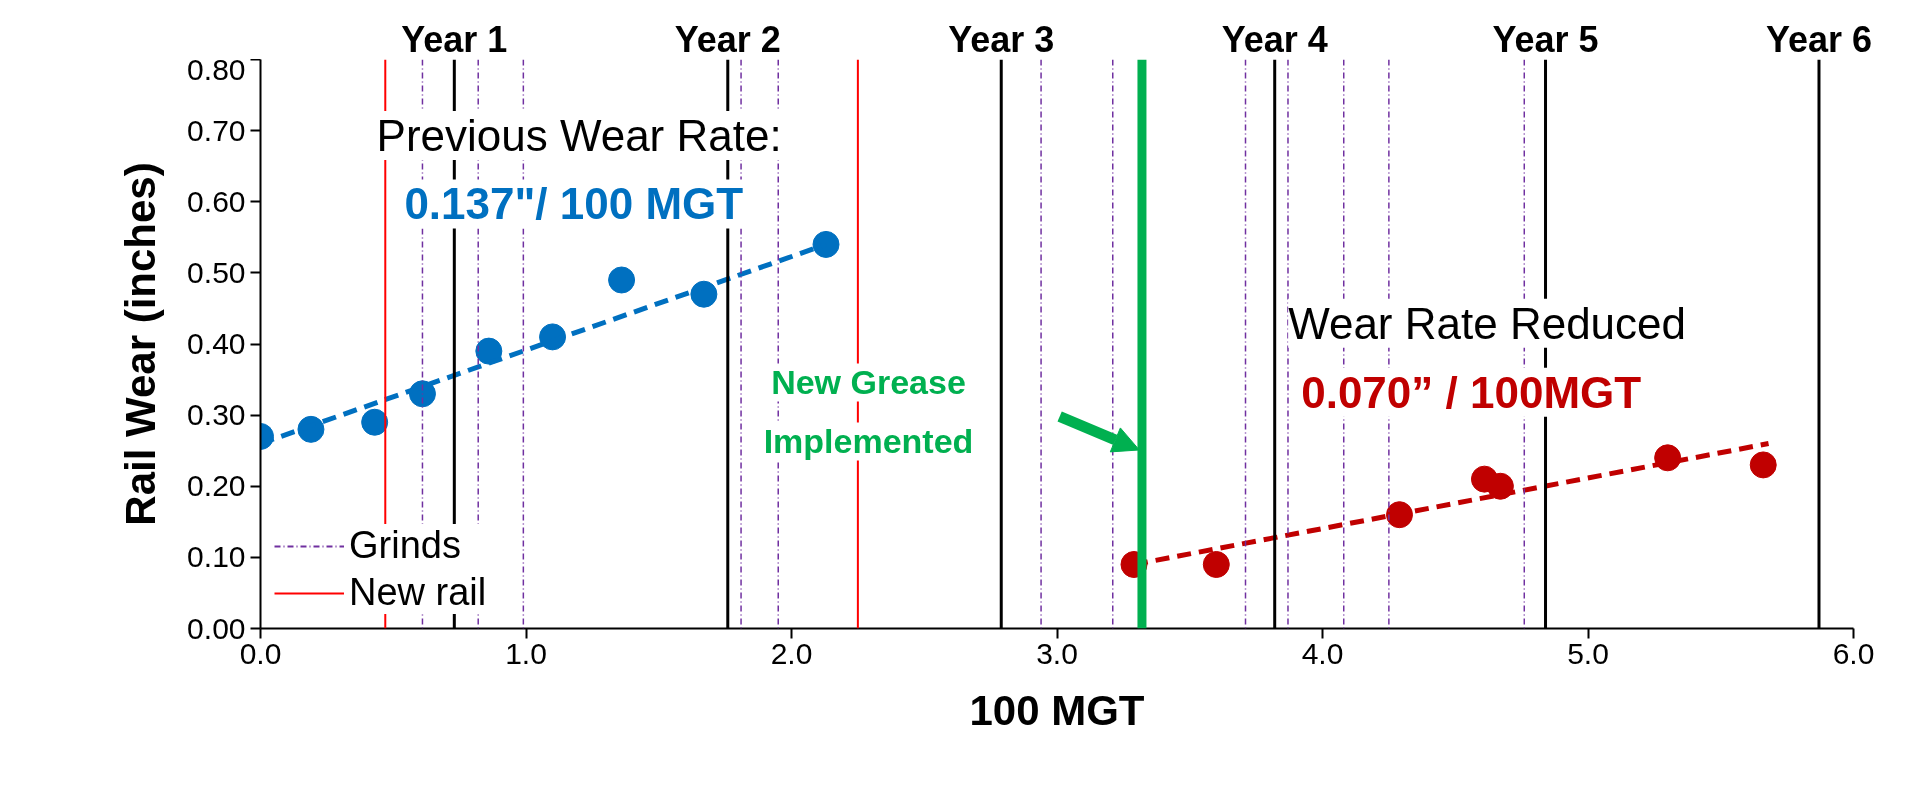 The height and width of the screenshot is (802, 1931). I want to click on x-tick-label: 6.0, so click(1853, 653).